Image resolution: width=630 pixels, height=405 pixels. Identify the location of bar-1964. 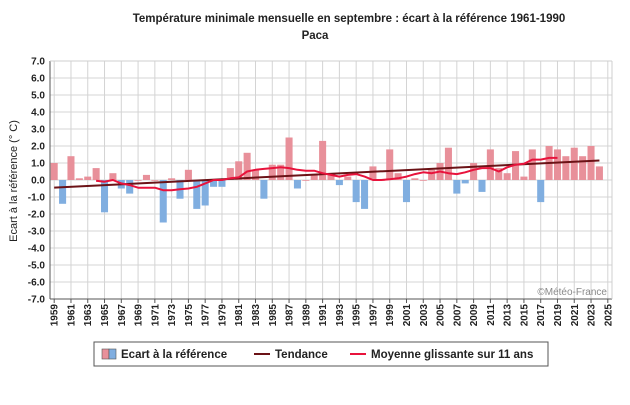
(96, 174).